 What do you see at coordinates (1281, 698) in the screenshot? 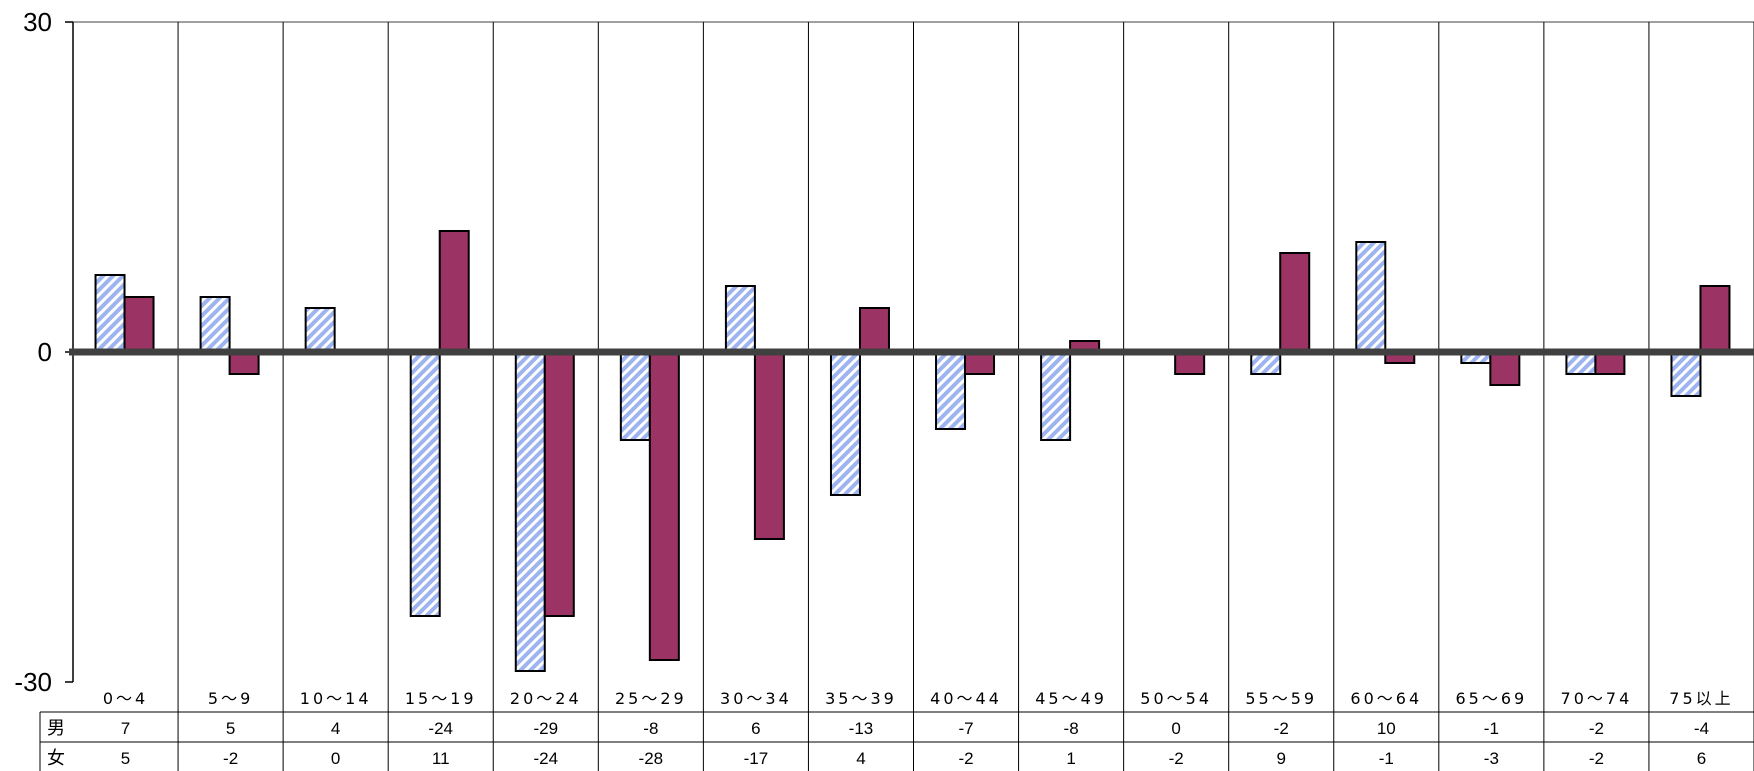
I see `category-label: 55～59` at bounding box center [1281, 698].